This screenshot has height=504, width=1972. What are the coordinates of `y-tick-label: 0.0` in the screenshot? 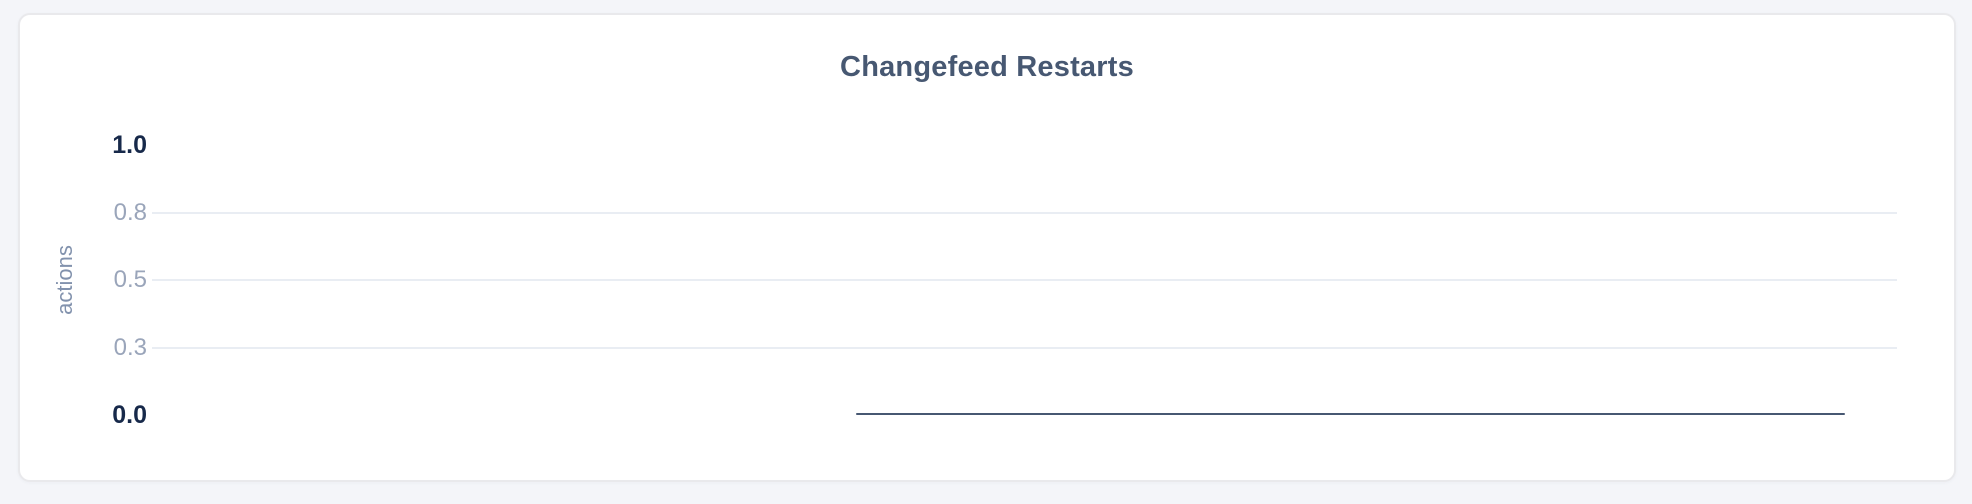 It's located at (129, 415).